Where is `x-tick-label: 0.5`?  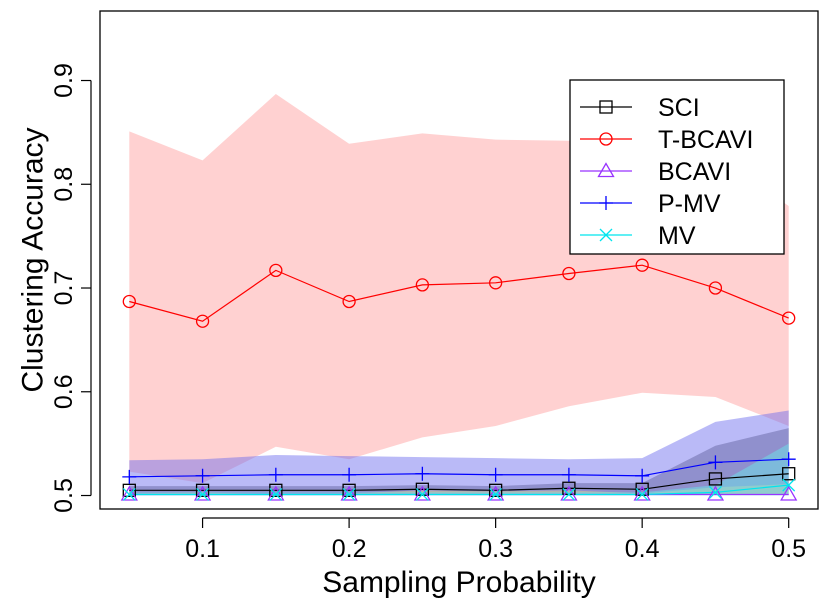 x-tick-label: 0.5 is located at coordinates (788, 549).